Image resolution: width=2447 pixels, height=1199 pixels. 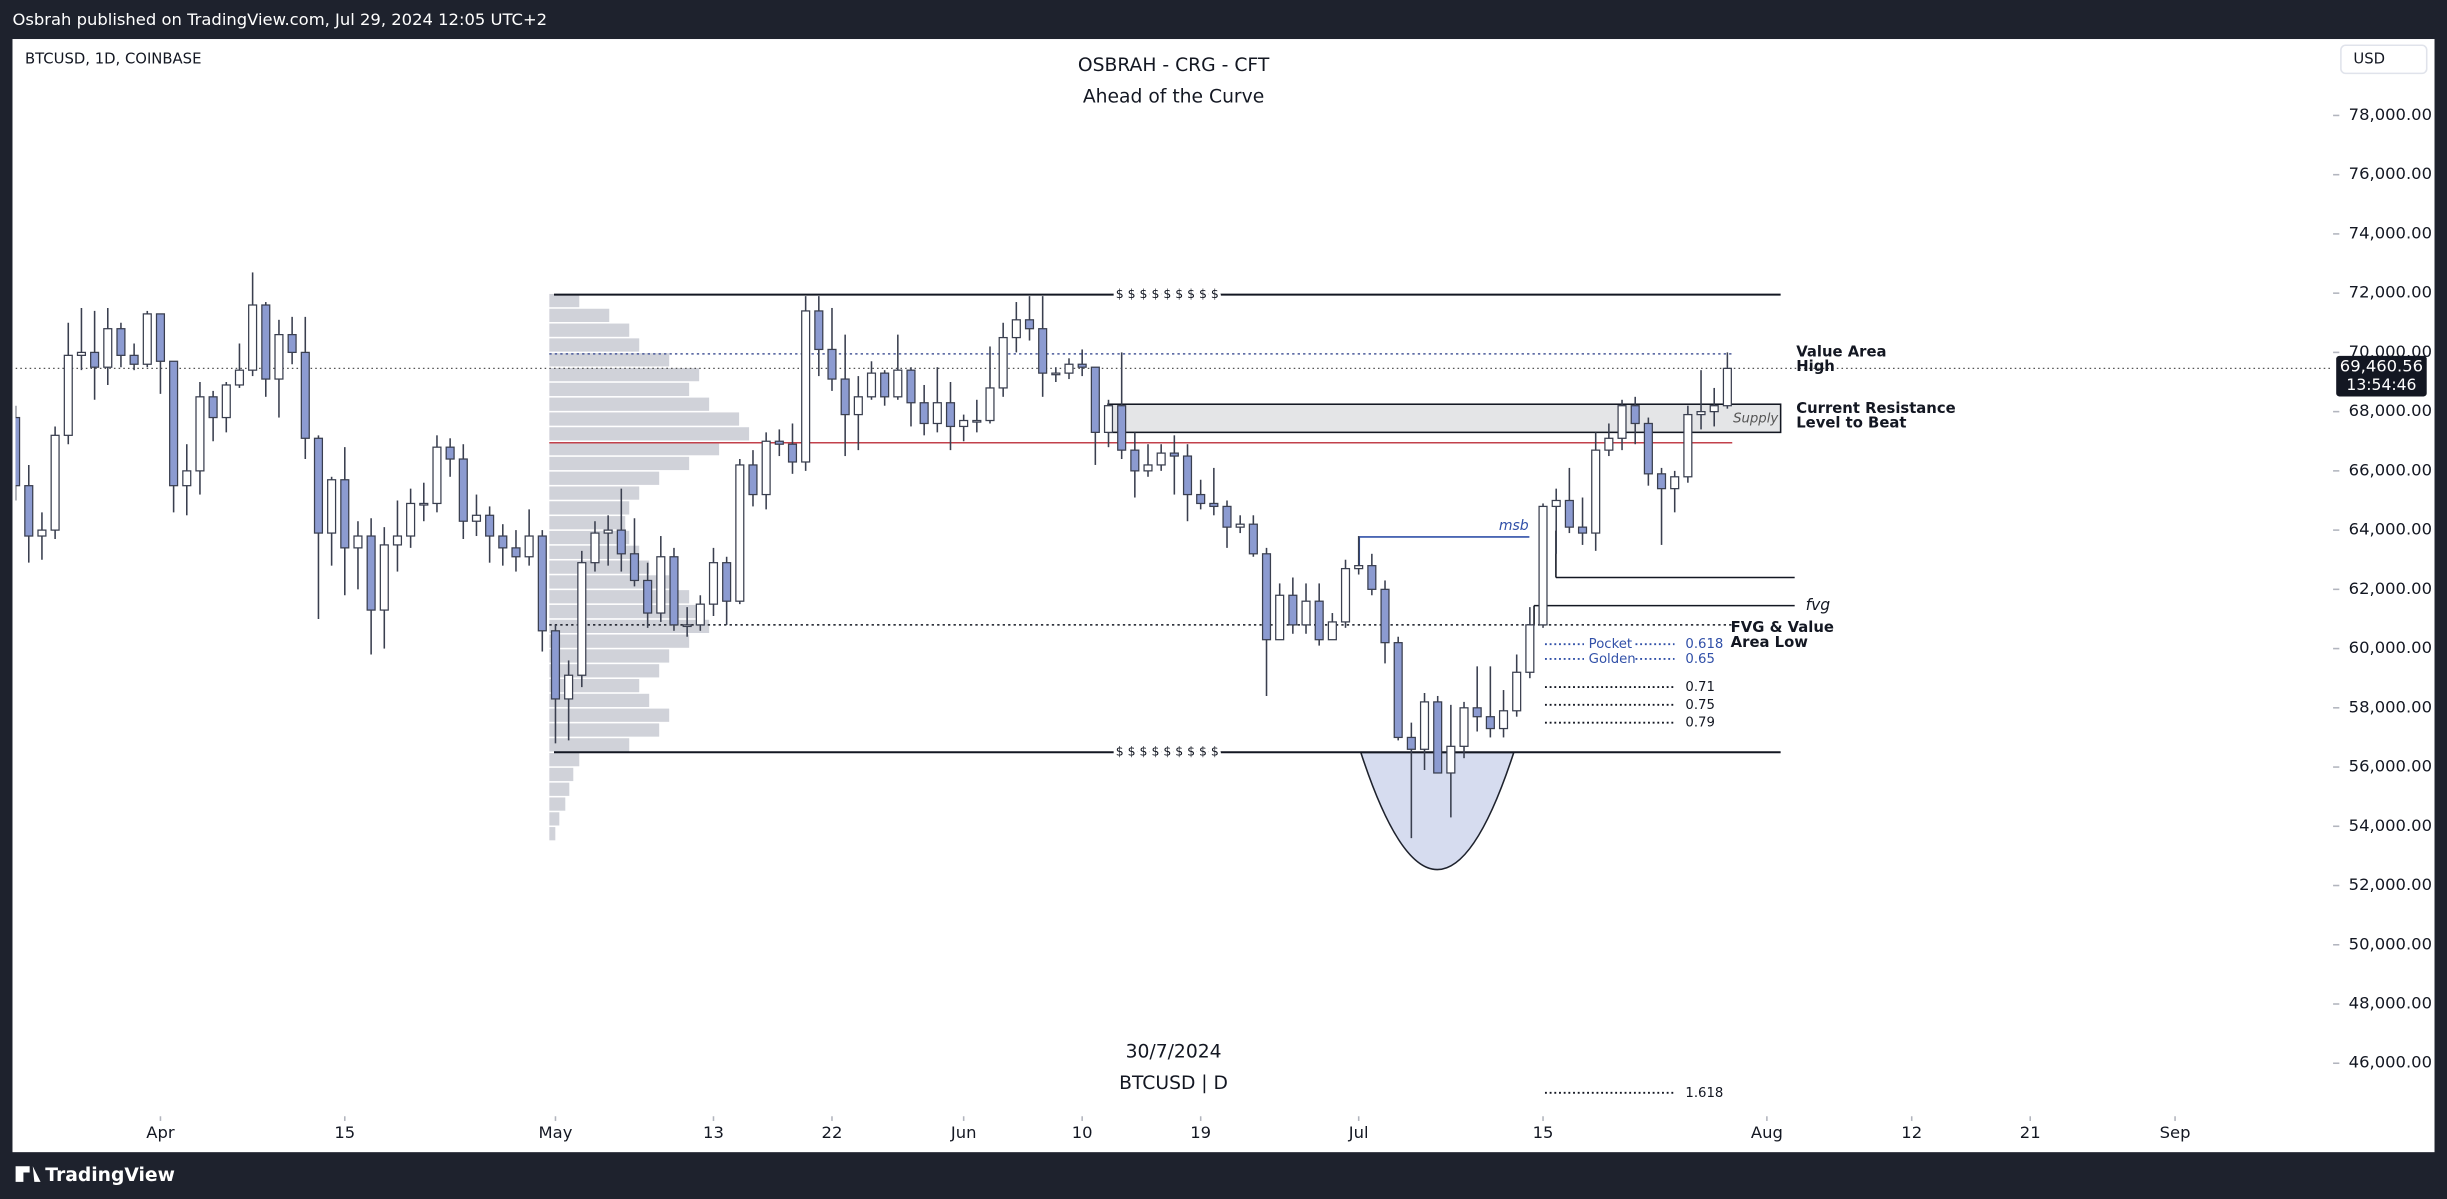 I want to click on currency-label: USD, so click(x=2369, y=58).